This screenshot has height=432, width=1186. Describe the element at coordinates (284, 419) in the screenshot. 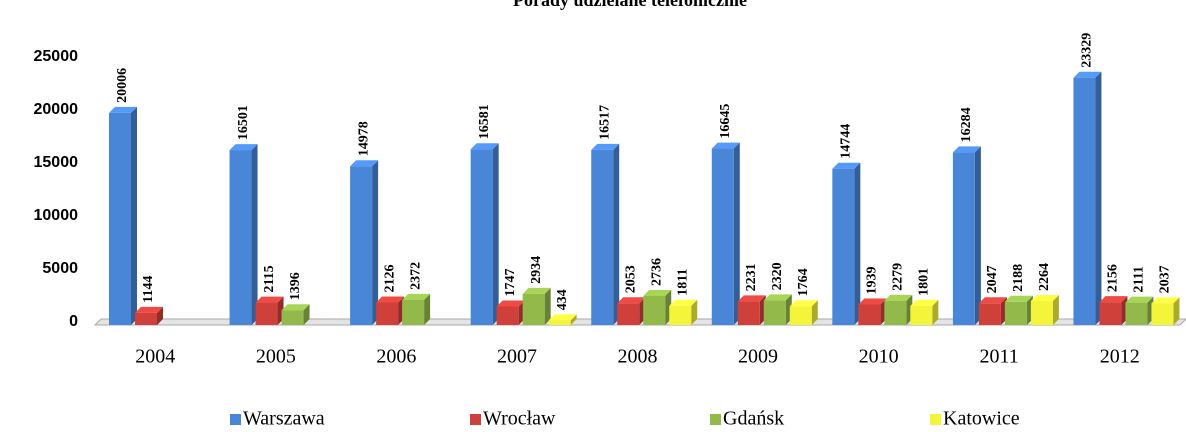

I see `legend-label: Warszawa` at that location.